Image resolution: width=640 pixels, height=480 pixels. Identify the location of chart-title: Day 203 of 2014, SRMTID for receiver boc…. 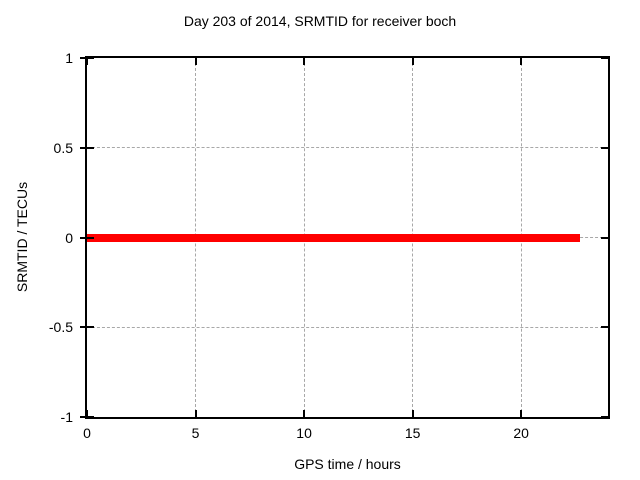
(320, 21).